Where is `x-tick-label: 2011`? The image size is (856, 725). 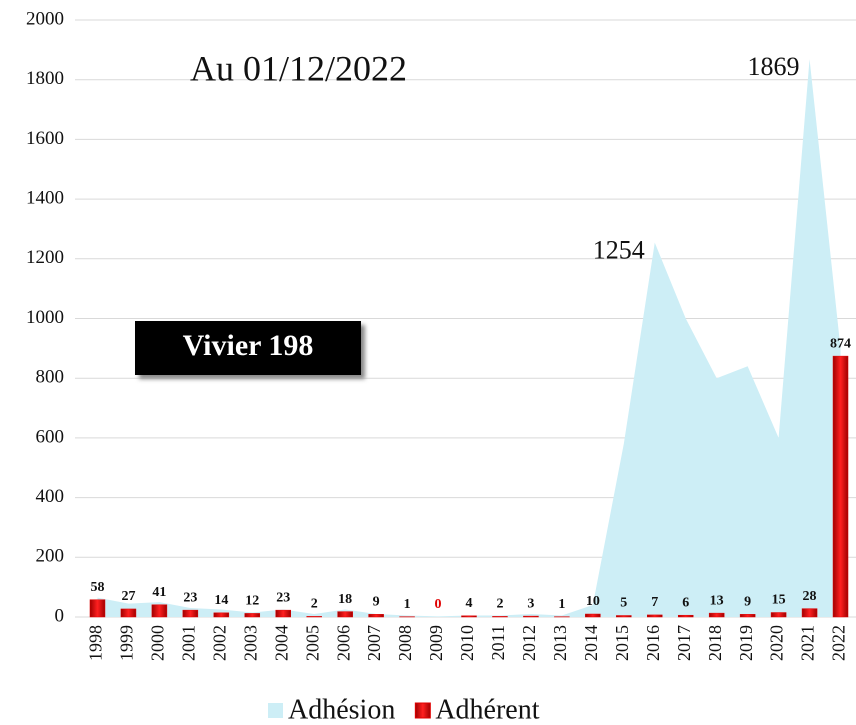 x-tick-label: 2011 is located at coordinates (498, 642).